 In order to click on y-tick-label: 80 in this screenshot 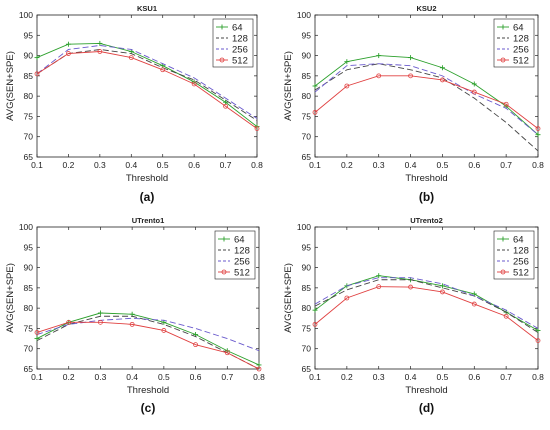, I will do `click(307, 308)`.